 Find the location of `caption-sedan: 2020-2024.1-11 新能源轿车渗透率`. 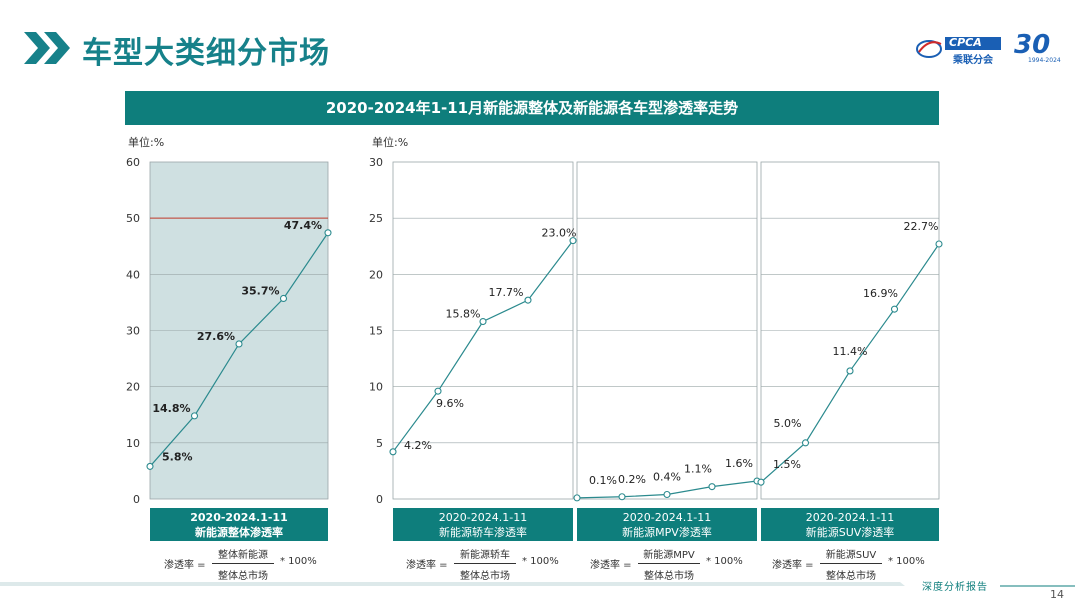

caption-sedan: 2020-2024.1-11 新能源轿车渗透率 is located at coordinates (483, 524).